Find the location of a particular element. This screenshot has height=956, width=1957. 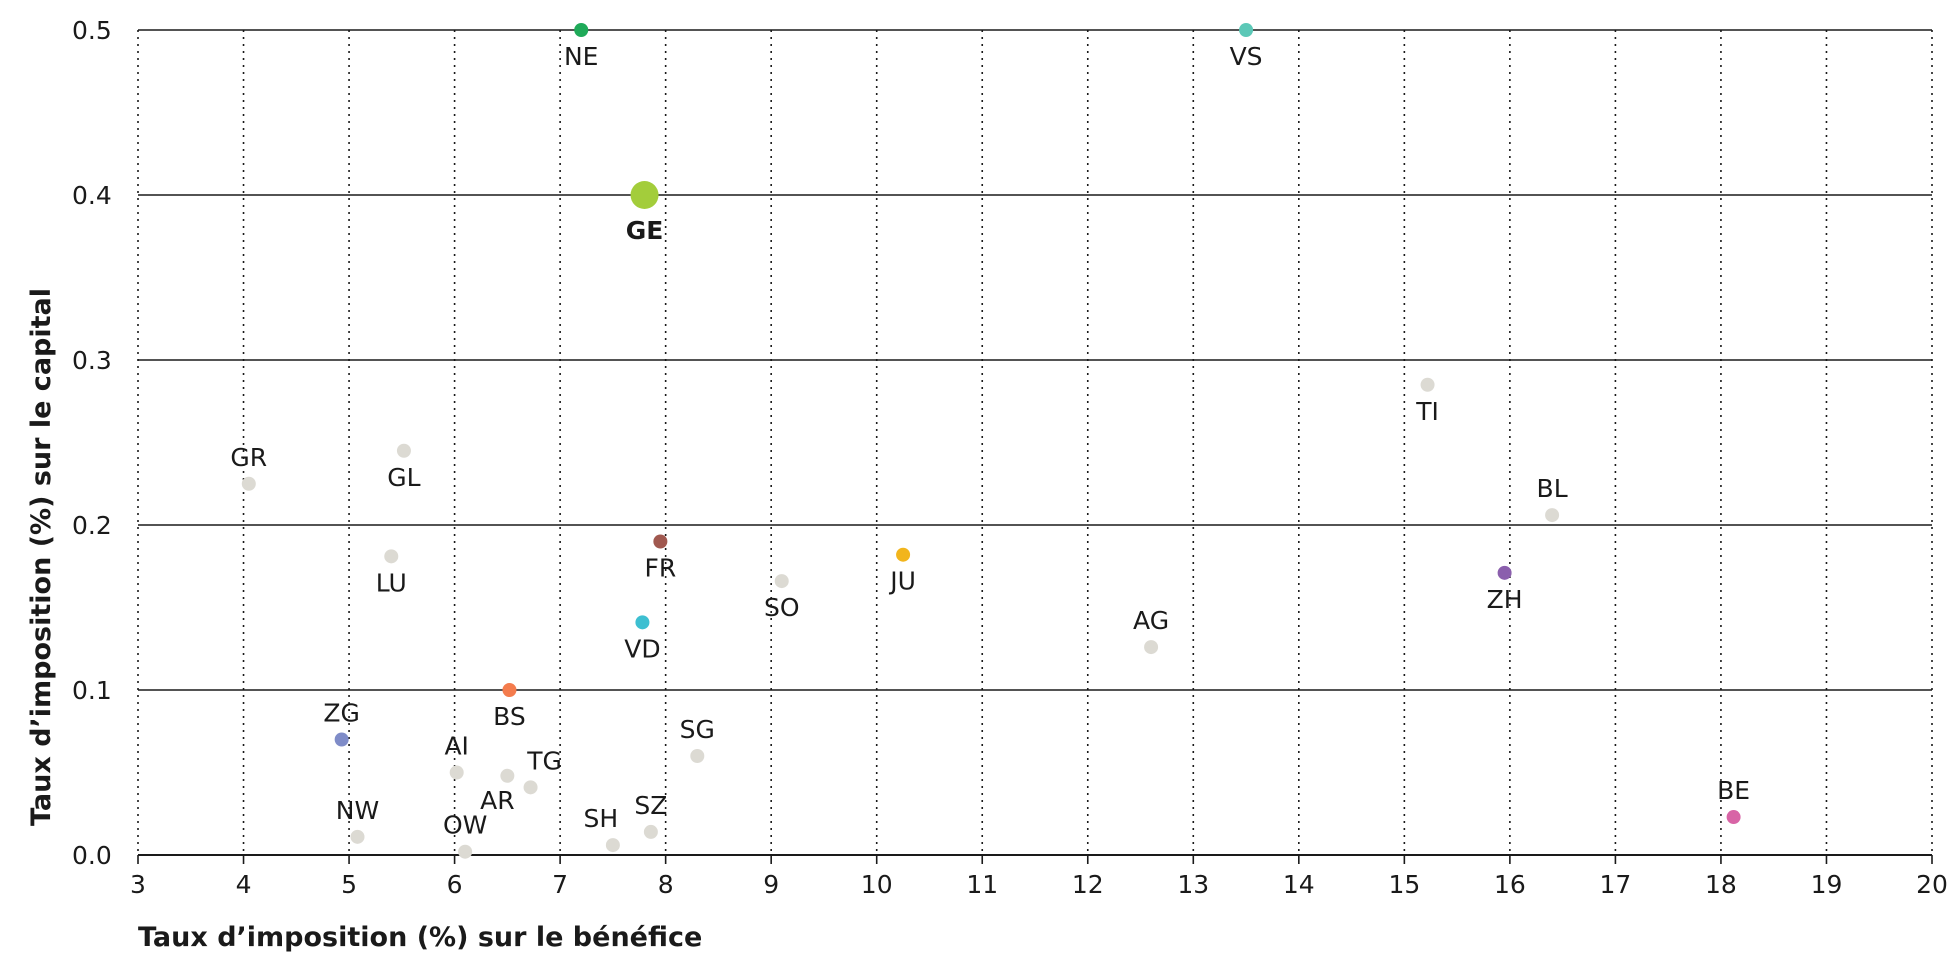

x-tick-label: 7 is located at coordinates (560, 884).